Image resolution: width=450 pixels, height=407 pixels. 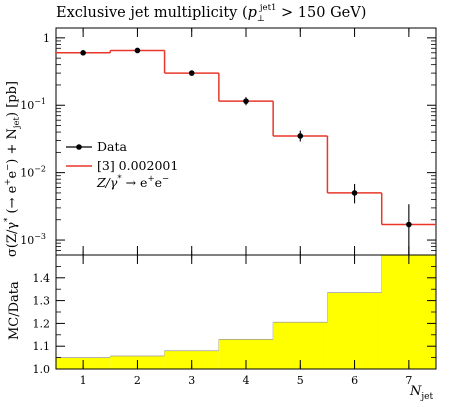 I want to click on ratio-y-tick-label: 1.0, so click(x=42, y=369).